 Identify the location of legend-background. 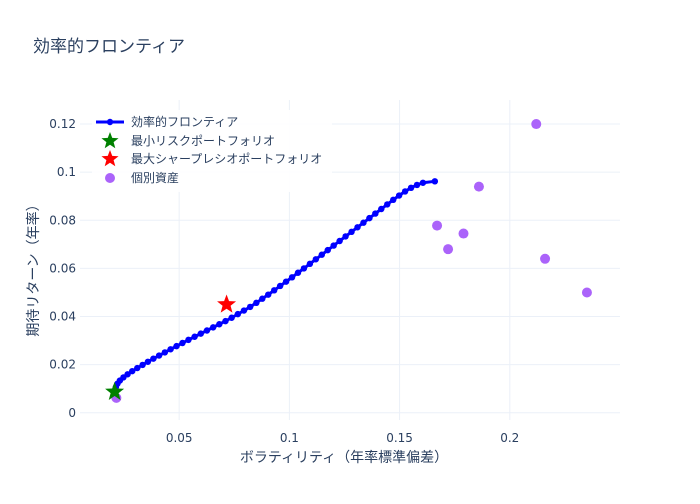
(212, 151).